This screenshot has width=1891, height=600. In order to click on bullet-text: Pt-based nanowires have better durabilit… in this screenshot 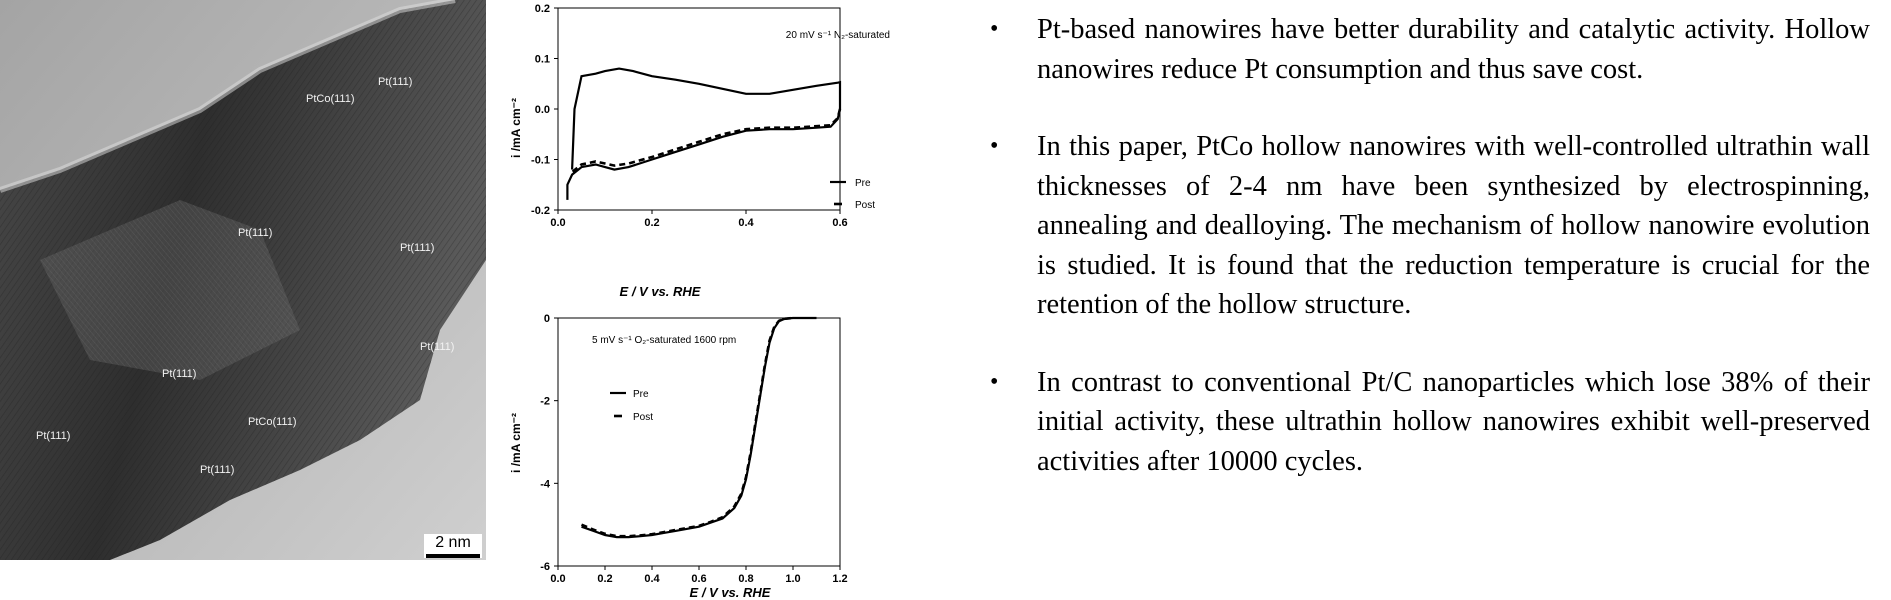, I will do `click(1453, 49)`.